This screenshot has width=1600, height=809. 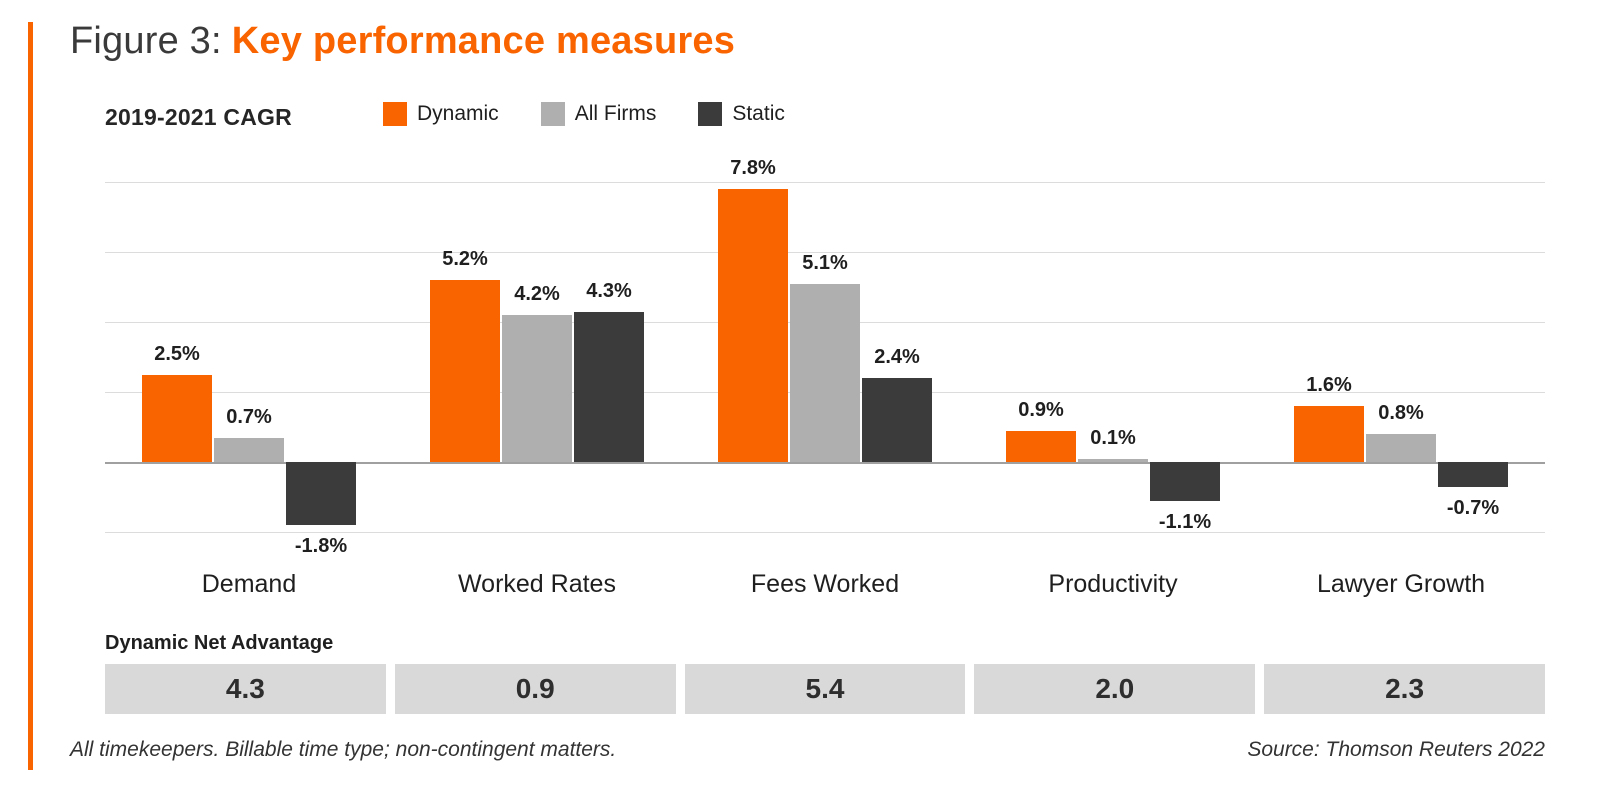 I want to click on chart-legend: Dynamic All Firms Static, so click(x=584, y=114).